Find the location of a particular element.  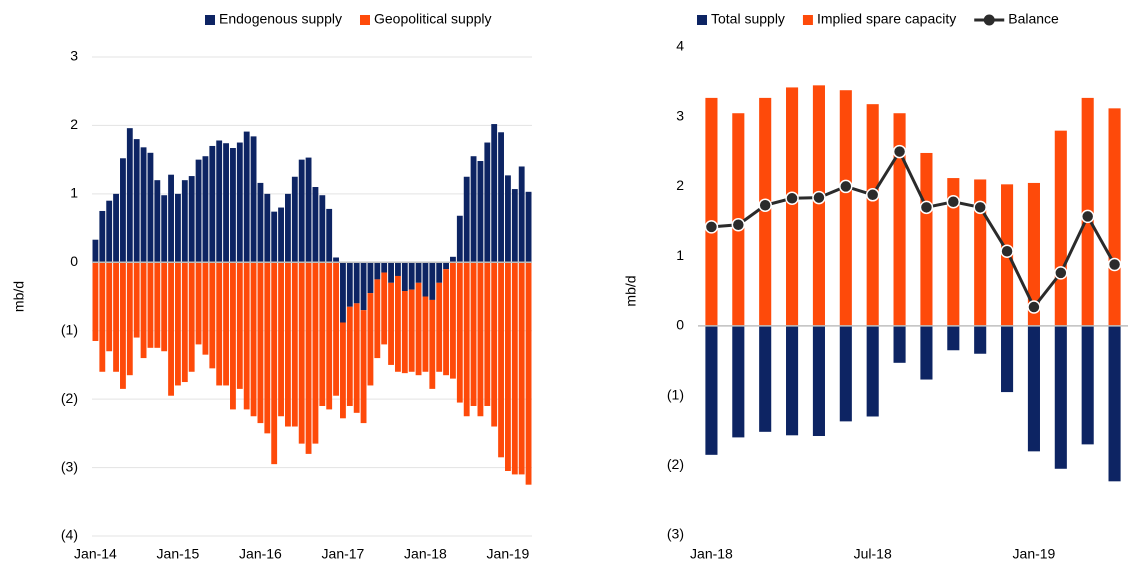

x-tick-label: Jan-14 is located at coordinates (95, 554).